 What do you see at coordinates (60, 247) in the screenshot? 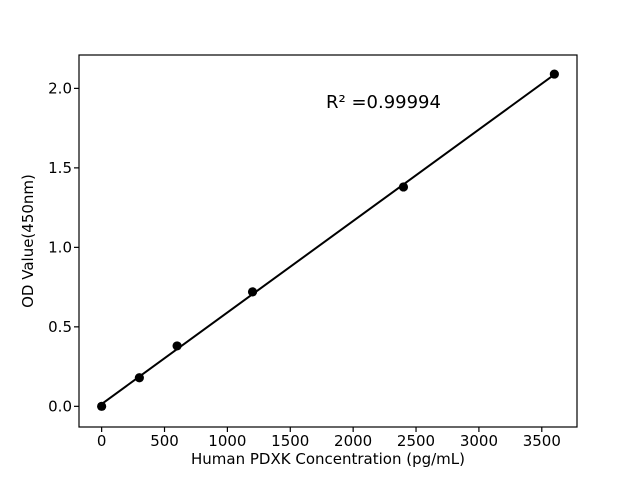
I see `y-tick-label: 1.0` at bounding box center [60, 247].